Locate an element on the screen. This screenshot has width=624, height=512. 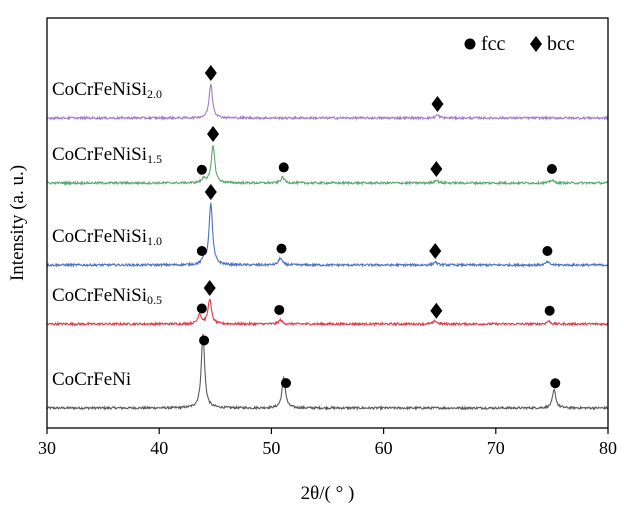
series-label-0: CoCrFeNi is located at coordinates (91, 379).